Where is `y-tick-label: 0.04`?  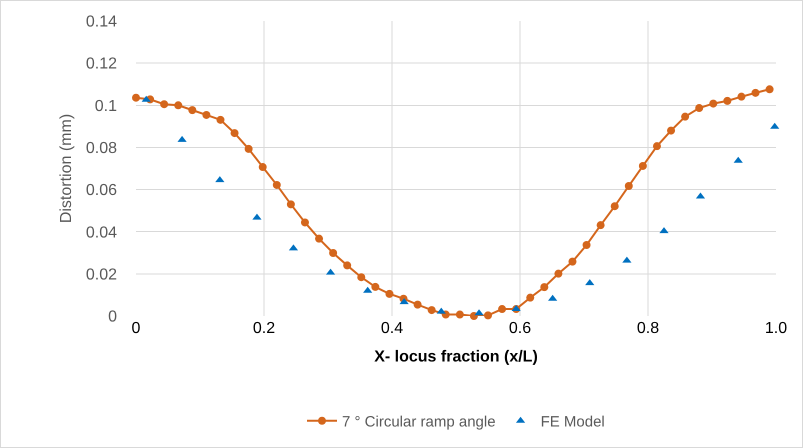 y-tick-label: 0.04 is located at coordinates (102, 233).